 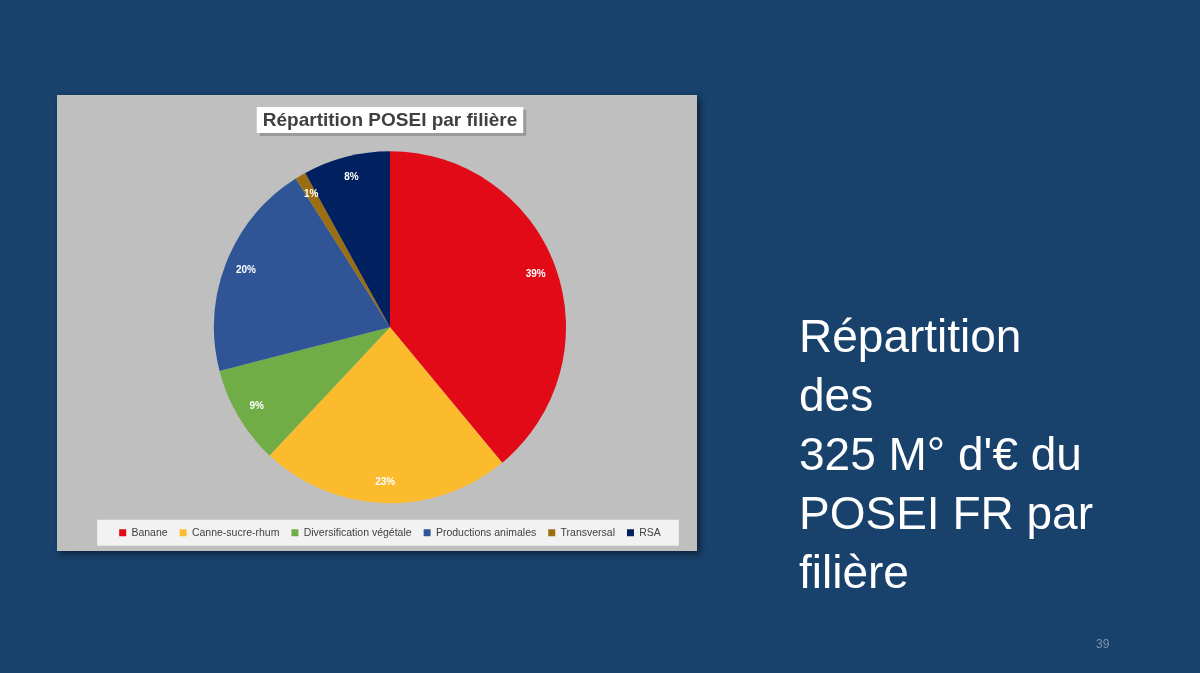 I want to click on legend-label: Banane, so click(x=149, y=531).